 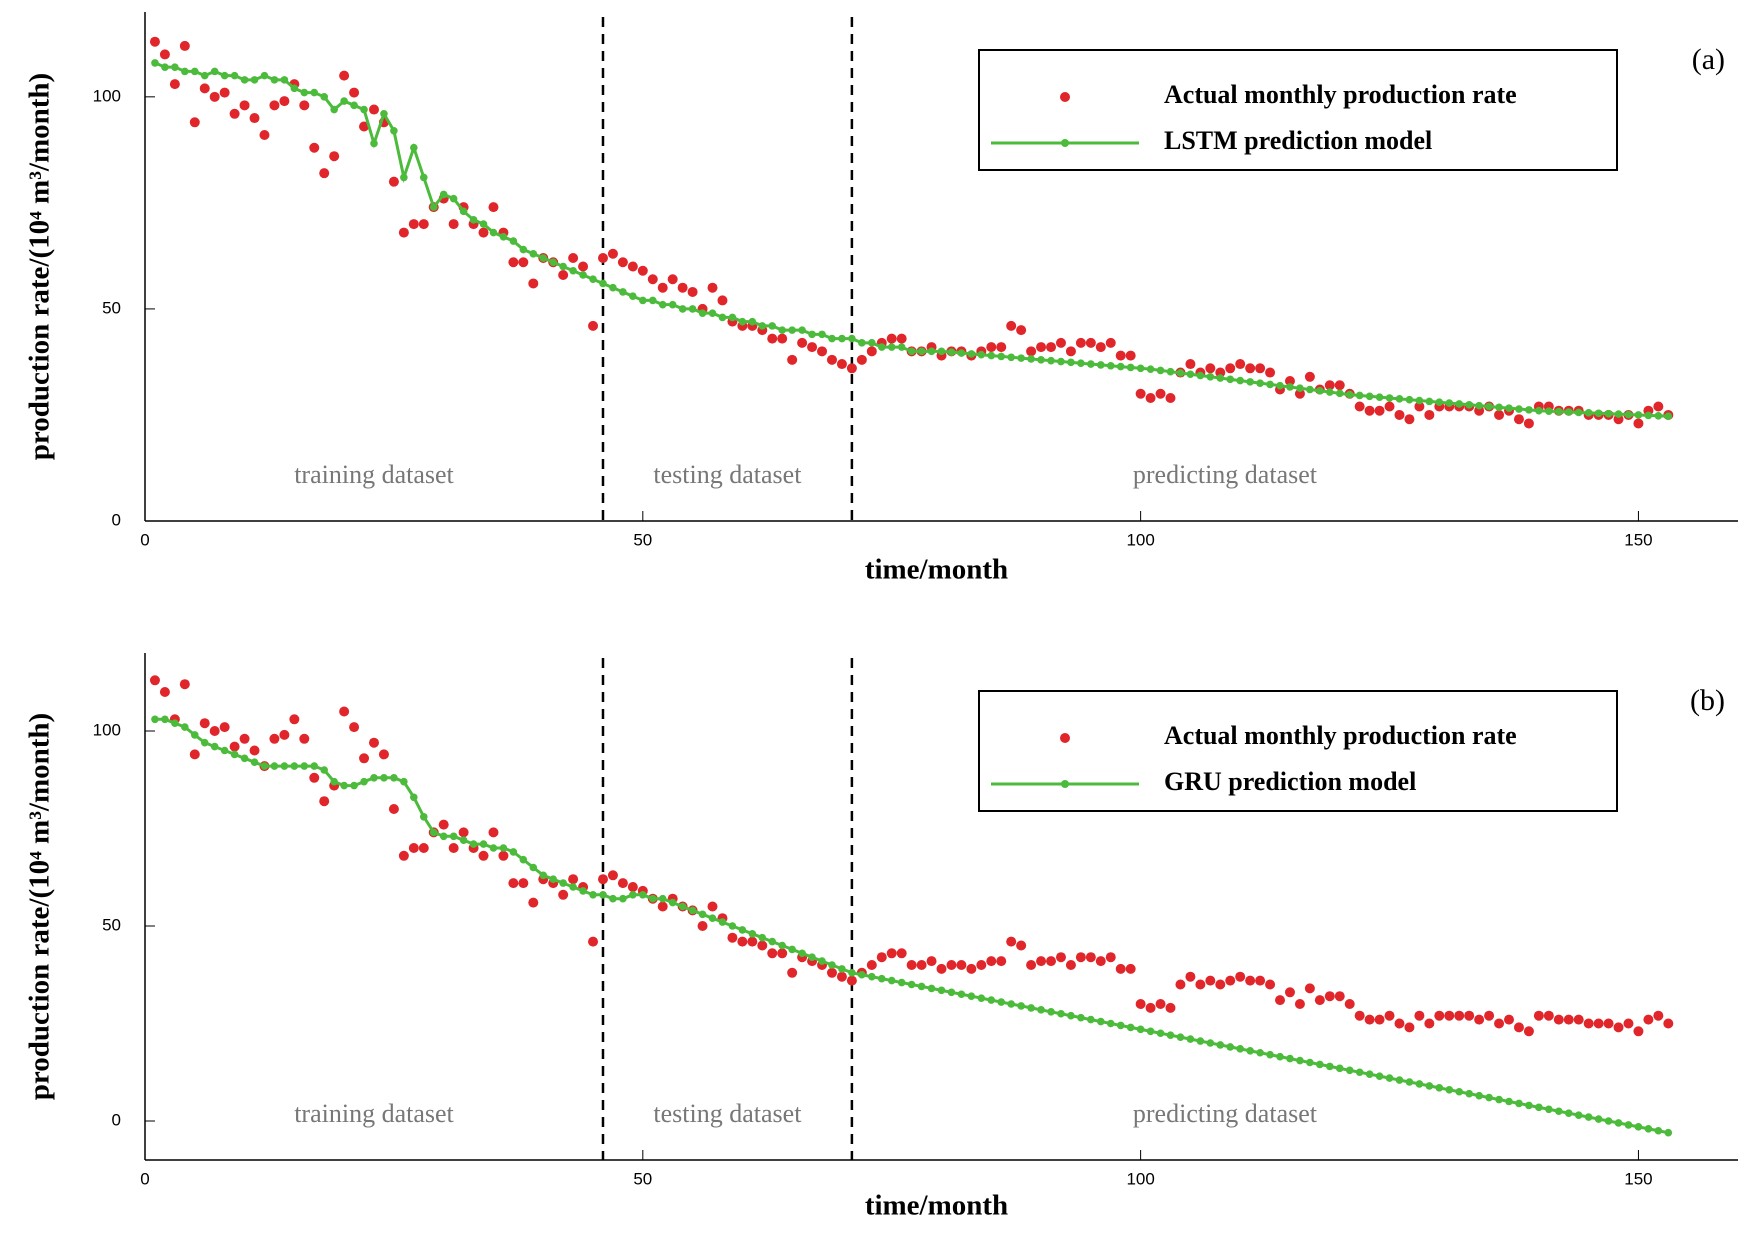 I want to click on legend-label: LSTM prediction model, so click(x=1298, y=140).